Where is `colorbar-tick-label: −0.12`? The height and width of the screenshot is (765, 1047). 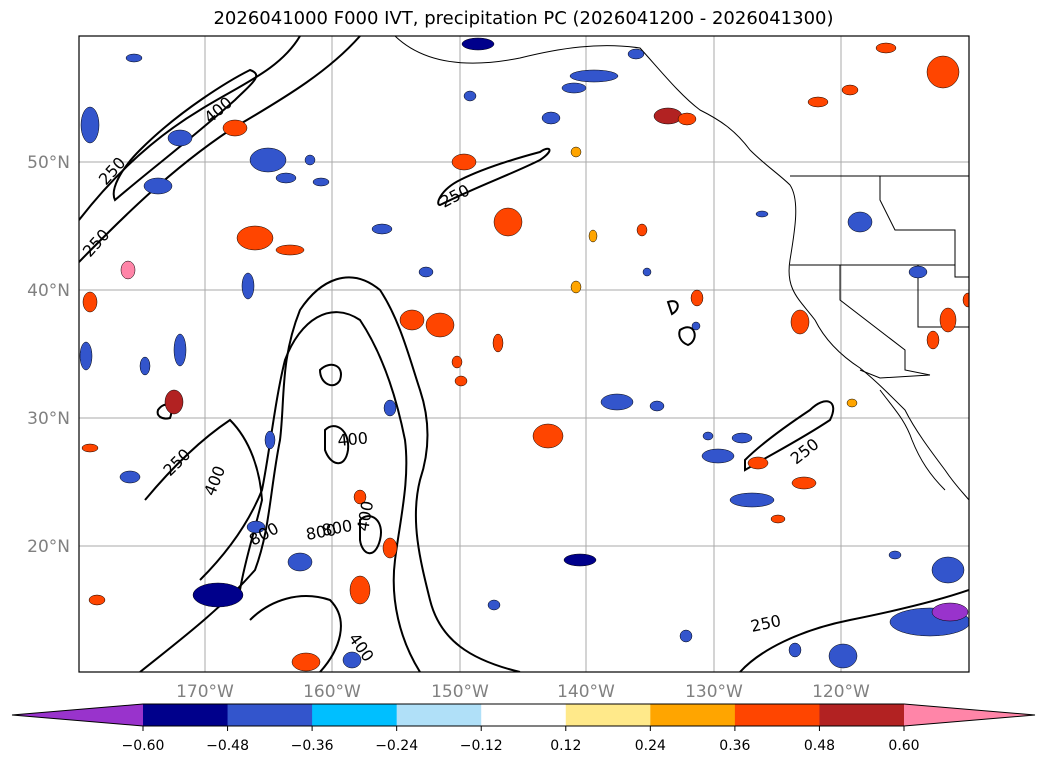 colorbar-tick-label: −0.12 is located at coordinates (481, 746).